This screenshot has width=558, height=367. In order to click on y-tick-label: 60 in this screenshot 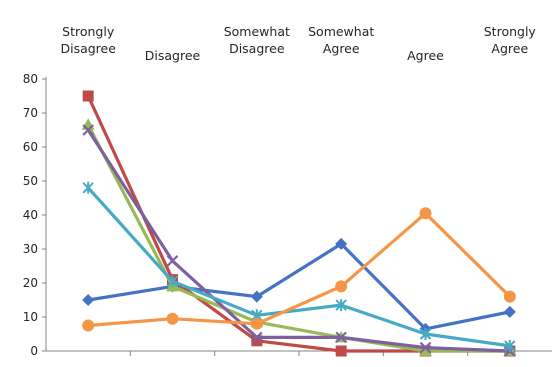, I will do `click(30, 147)`.